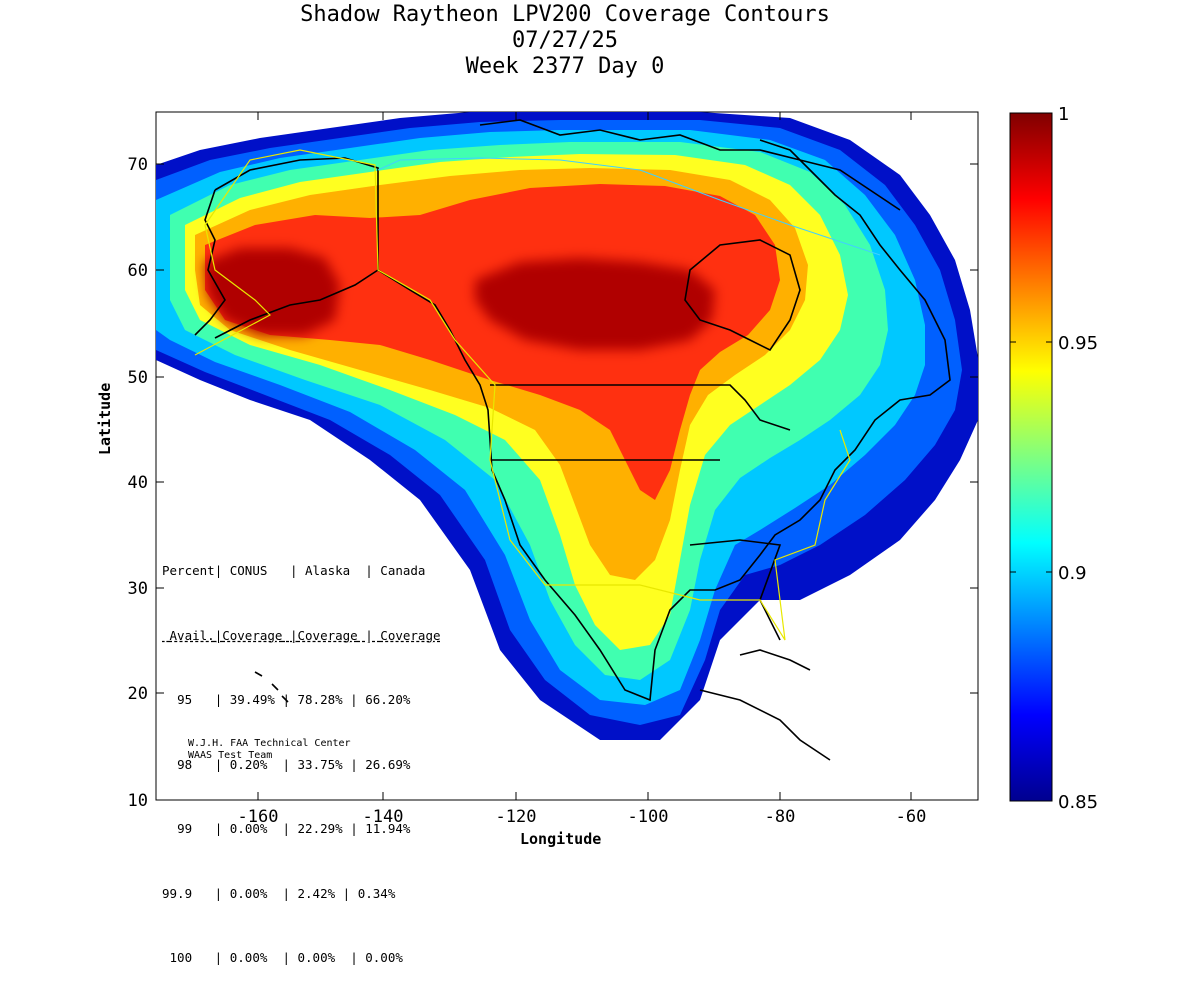 This screenshot has width=1200, height=990. What do you see at coordinates (911, 817) in the screenshot?
I see `xtick-label: -60` at bounding box center [911, 817].